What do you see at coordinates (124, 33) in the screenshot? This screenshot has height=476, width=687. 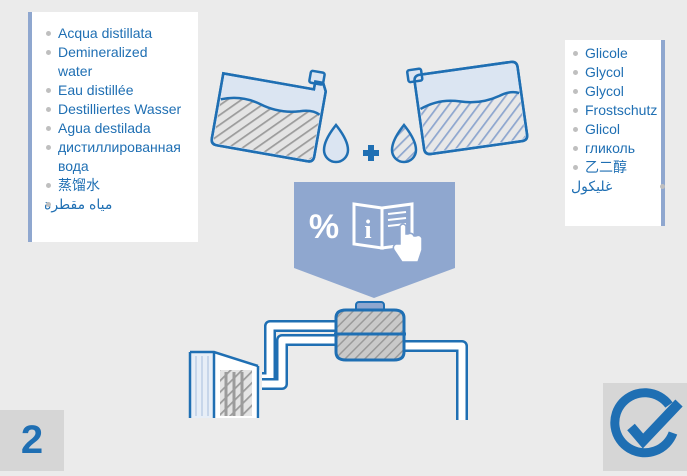 I see `water-term: Acqua distillata` at bounding box center [124, 33].